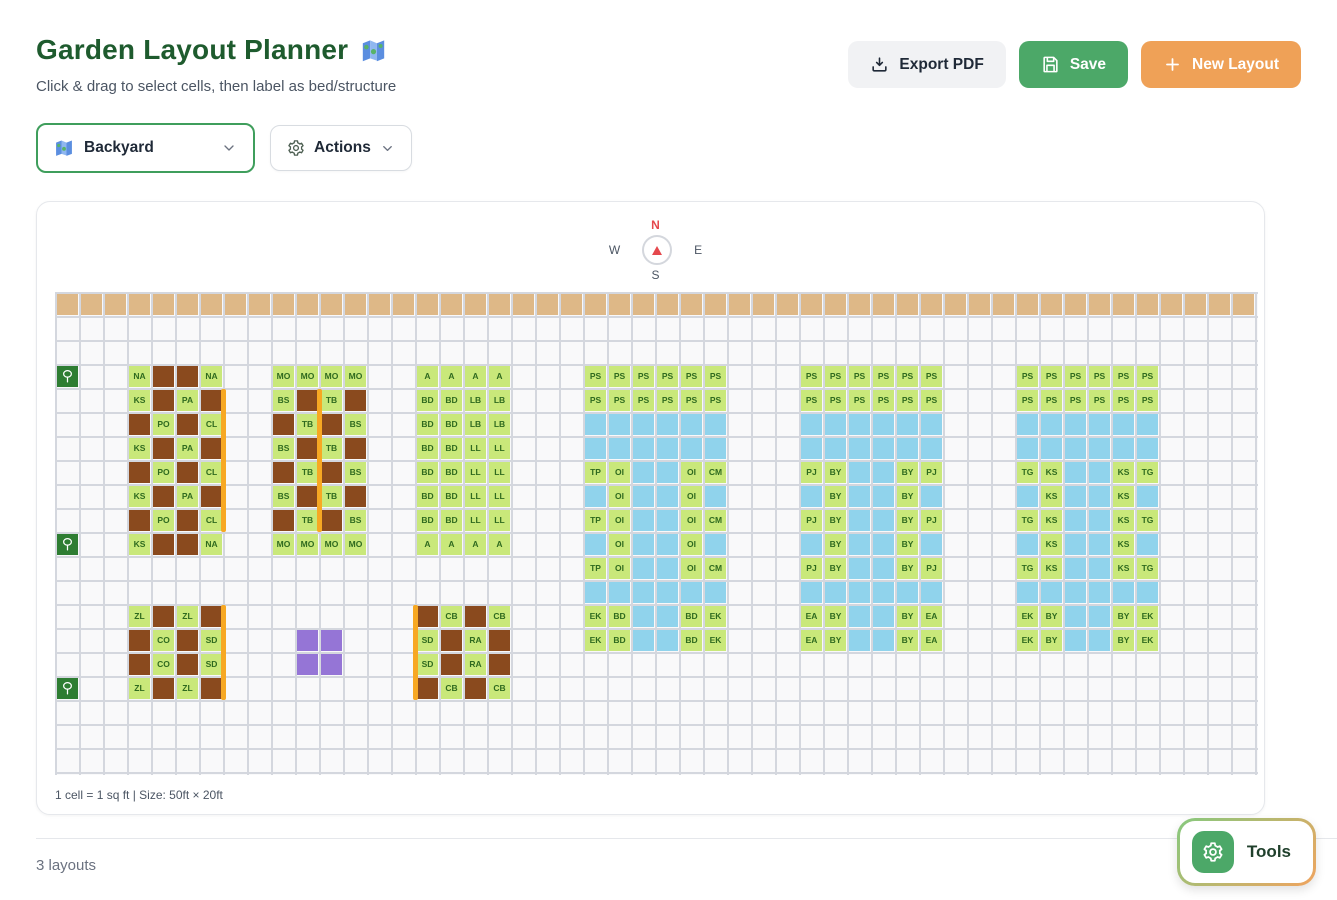  What do you see at coordinates (67, 544) in the screenshot?
I see `tree-cell` at bounding box center [67, 544].